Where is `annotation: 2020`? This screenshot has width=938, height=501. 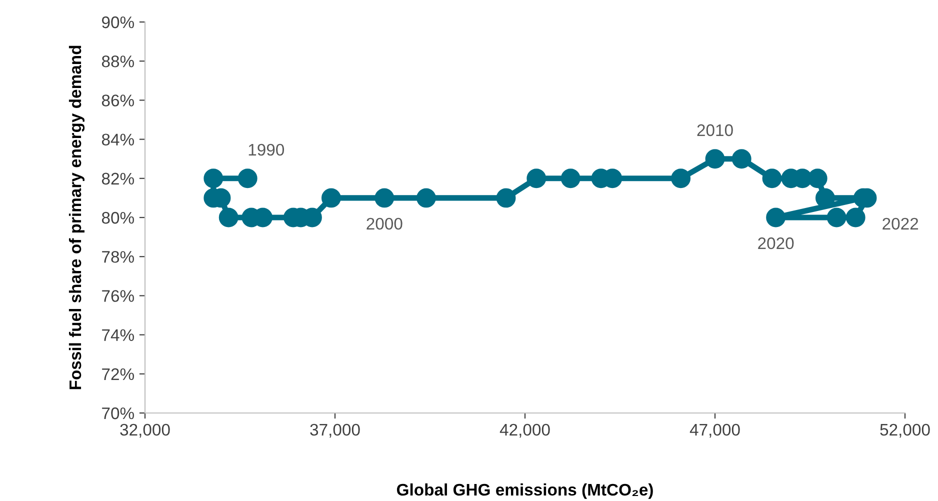
annotation: 2020 is located at coordinates (776, 243).